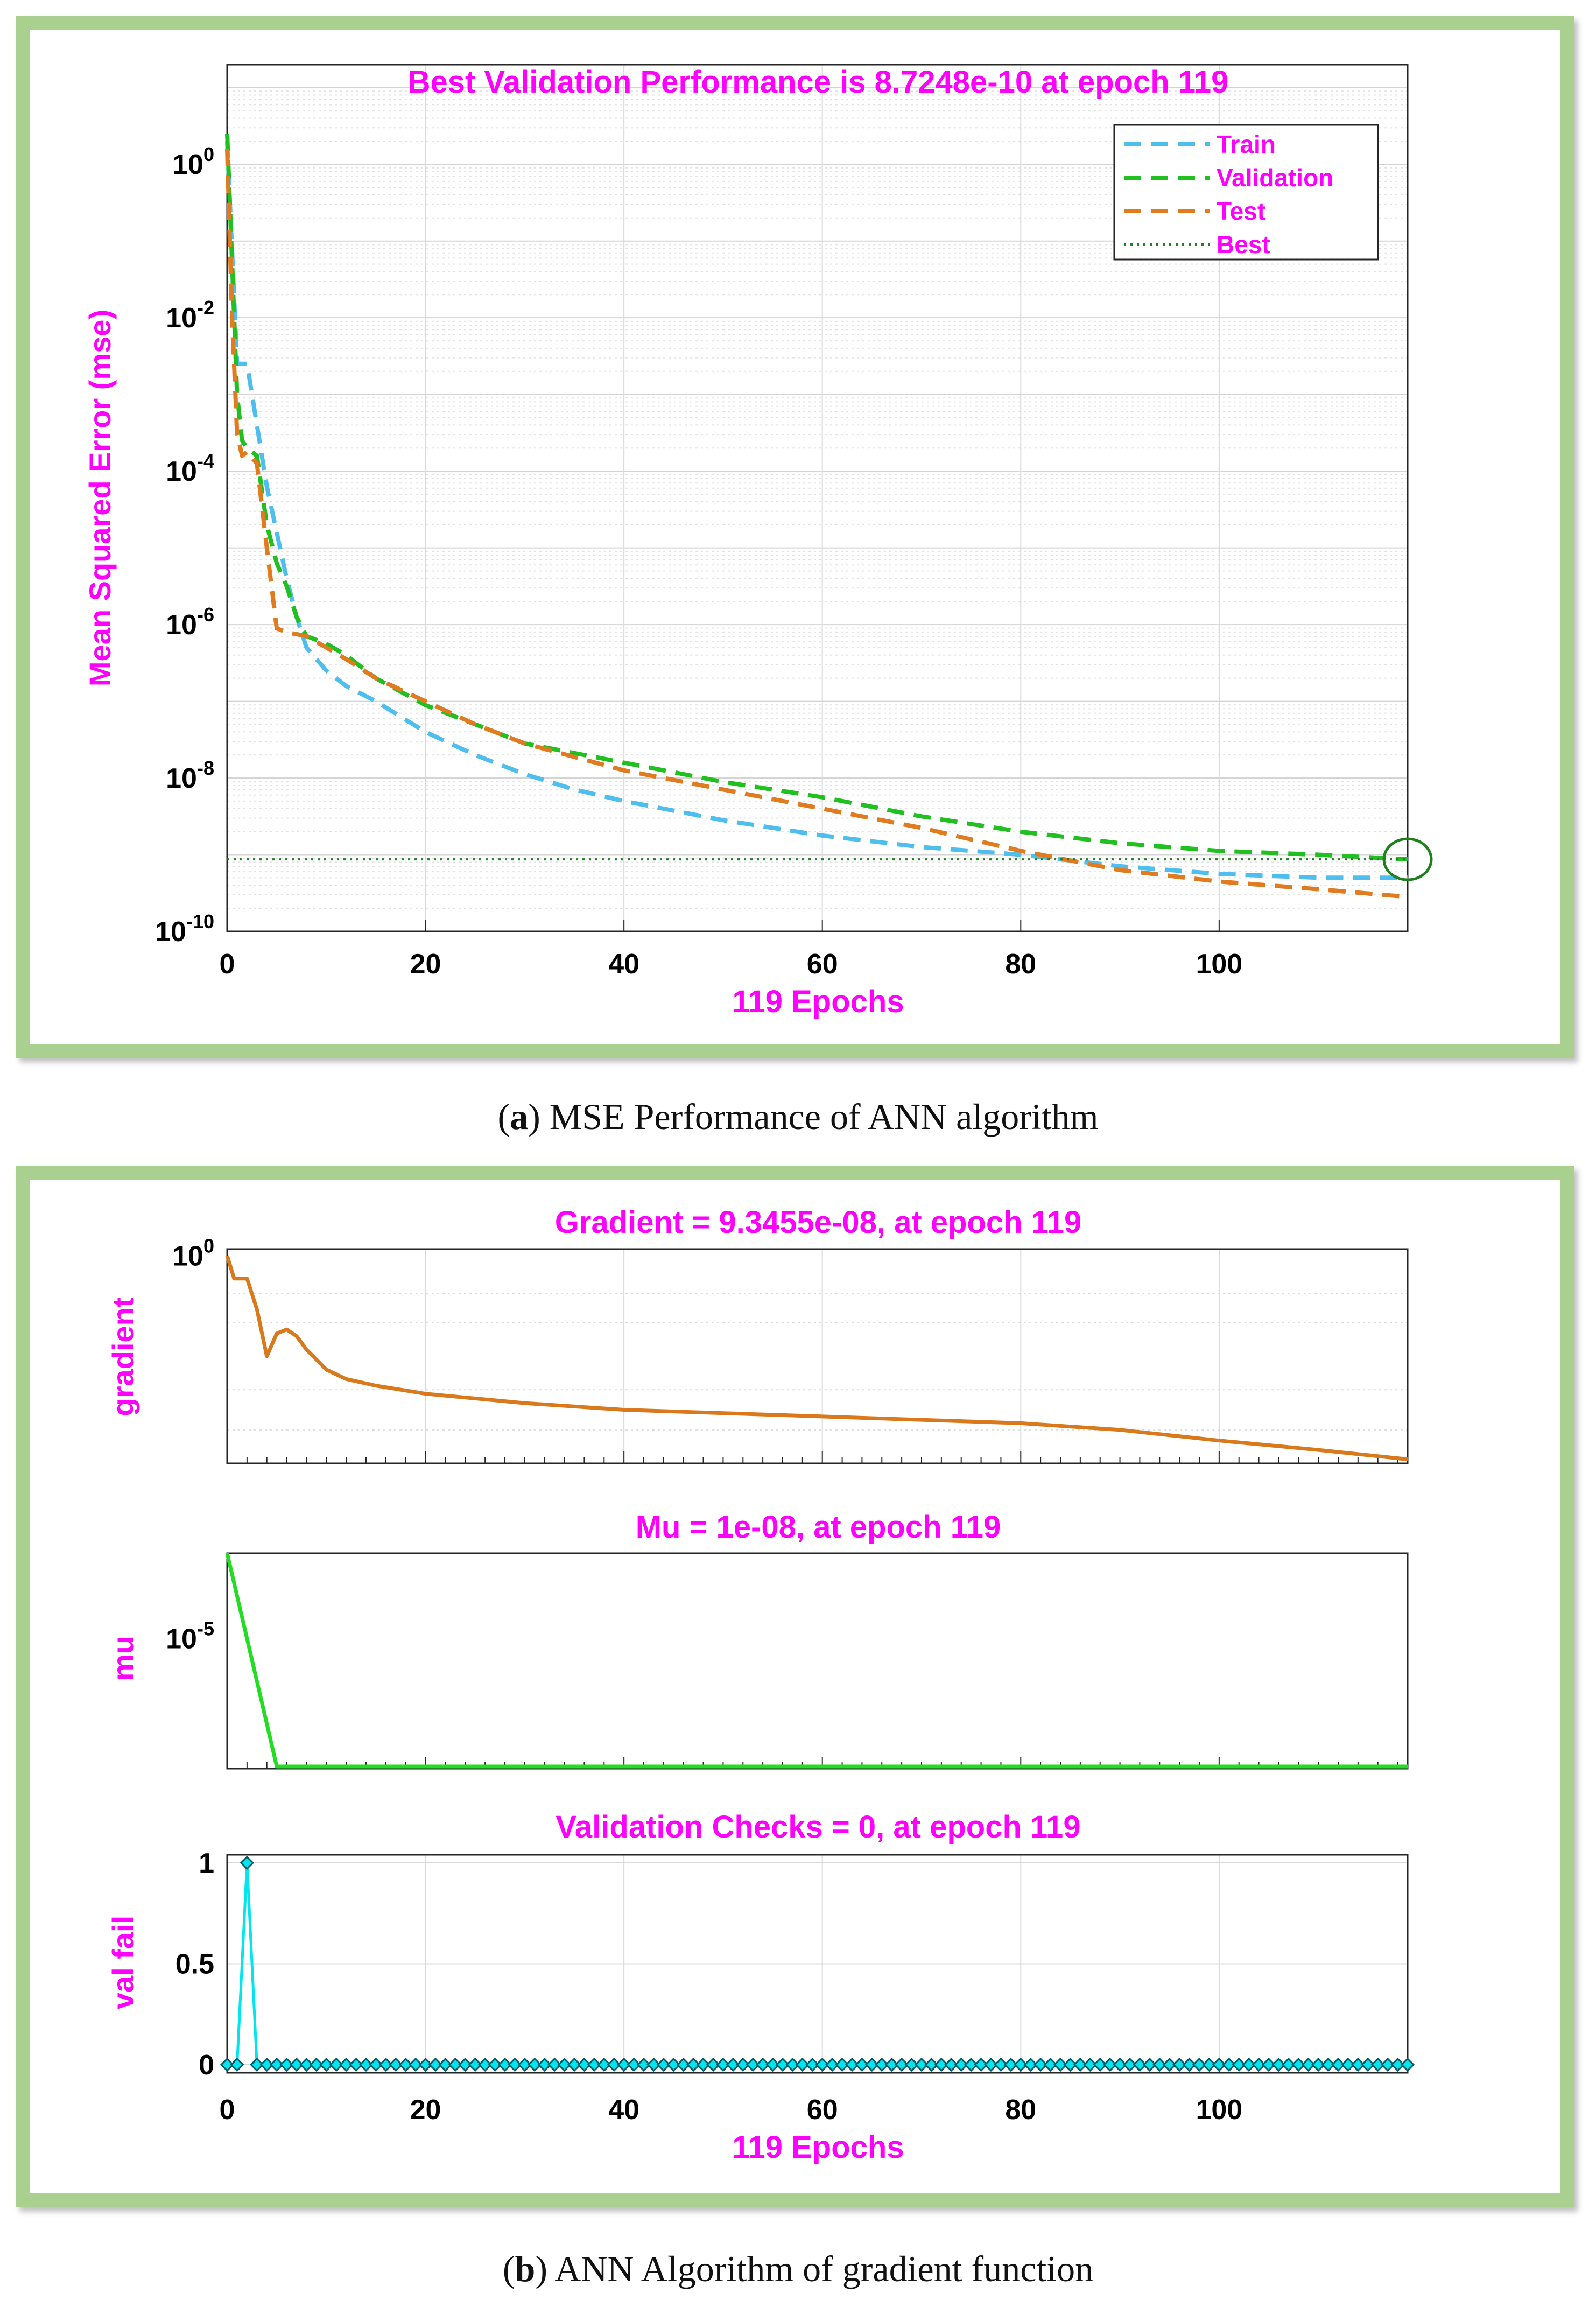 This screenshot has width=1596, height=2307. Describe the element at coordinates (193, 161) in the screenshot. I see `mse-ytick-label: 10⁰` at that location.